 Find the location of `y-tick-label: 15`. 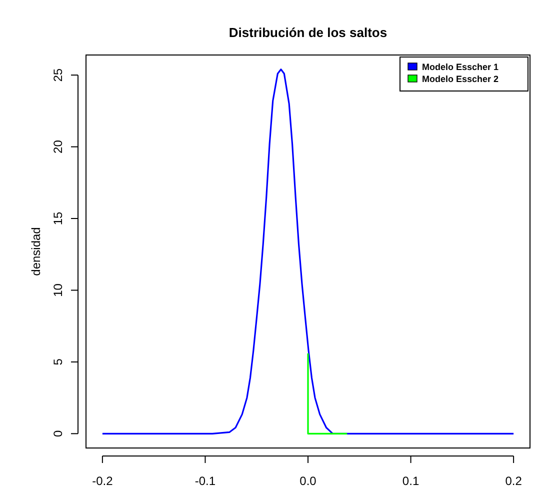

y-tick-label: 15 is located at coordinates (58, 219).